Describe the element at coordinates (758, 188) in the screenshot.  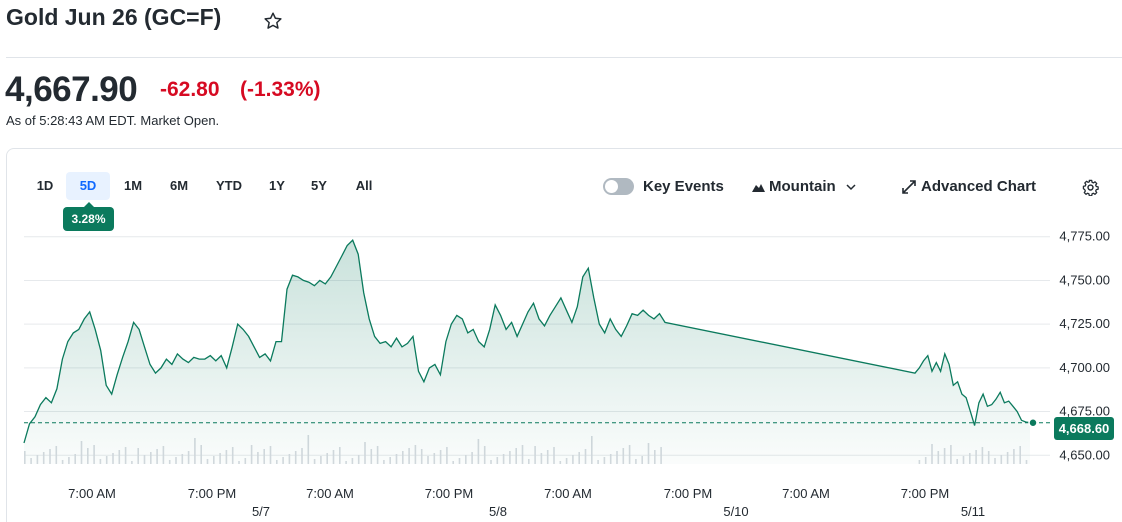
I see `mountain-icon` at that location.